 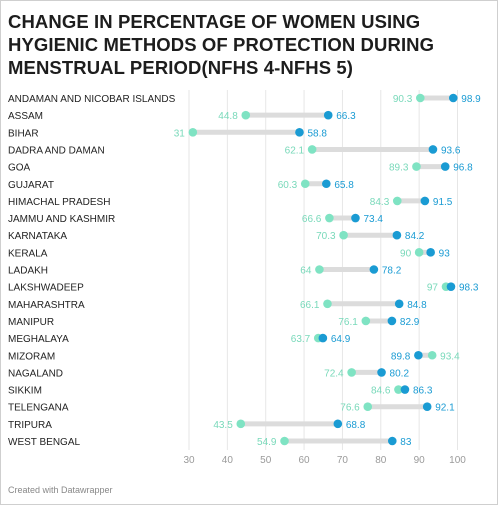 I want to click on data-label-min: 72.4, so click(x=334, y=373).